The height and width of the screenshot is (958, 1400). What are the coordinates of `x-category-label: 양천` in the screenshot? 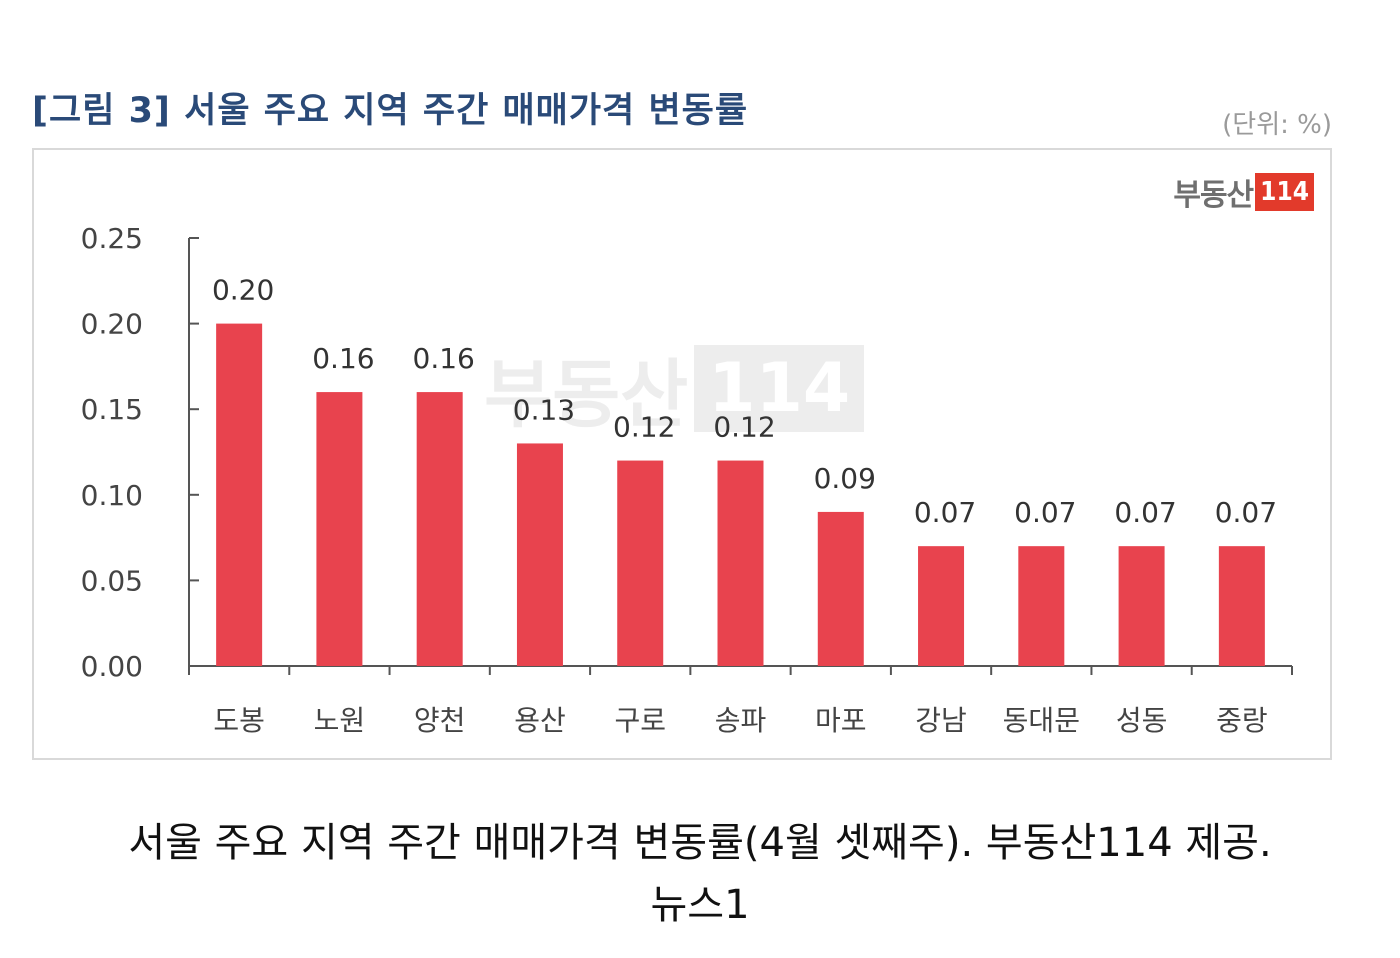 It's located at (440, 720).